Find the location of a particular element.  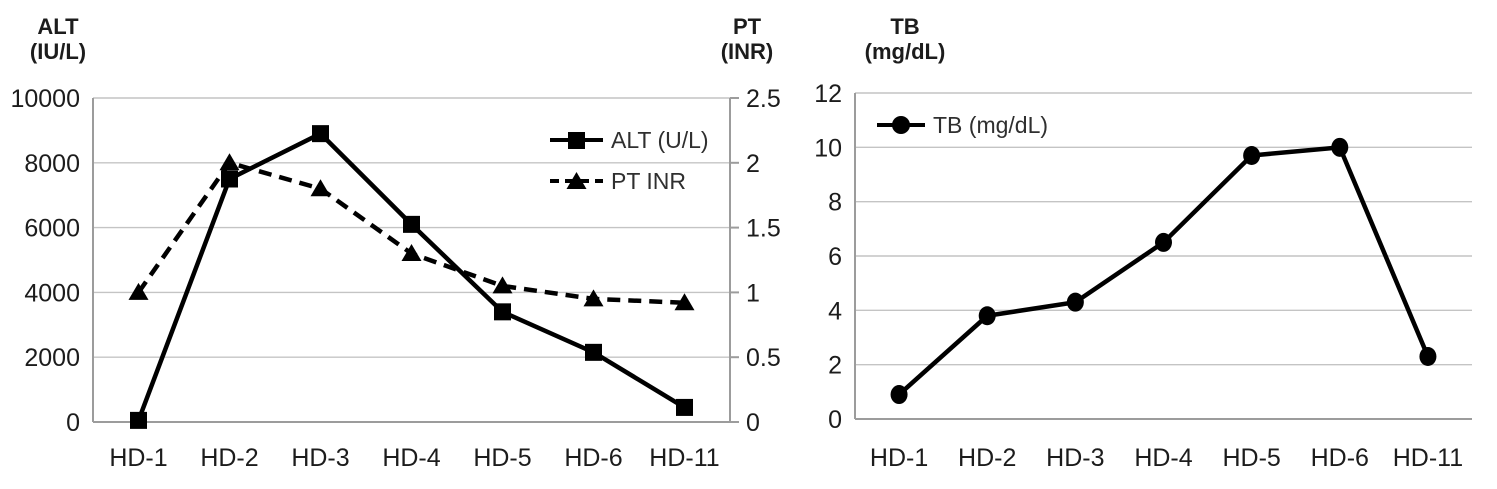

y-tick-label-right-0: 0 is located at coordinates (753, 423).